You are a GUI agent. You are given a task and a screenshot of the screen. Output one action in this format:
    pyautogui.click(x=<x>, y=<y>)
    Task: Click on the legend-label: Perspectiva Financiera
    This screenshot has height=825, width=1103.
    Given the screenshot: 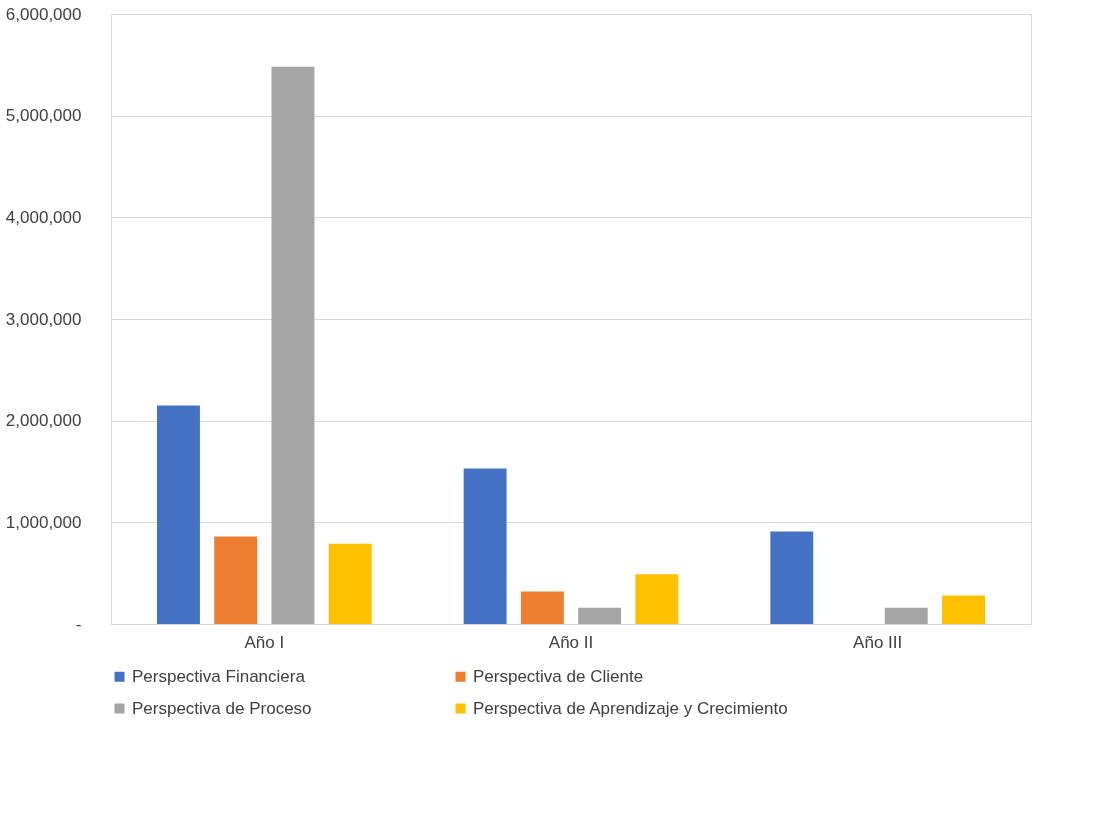 What is the action you would take?
    pyautogui.click(x=219, y=676)
    